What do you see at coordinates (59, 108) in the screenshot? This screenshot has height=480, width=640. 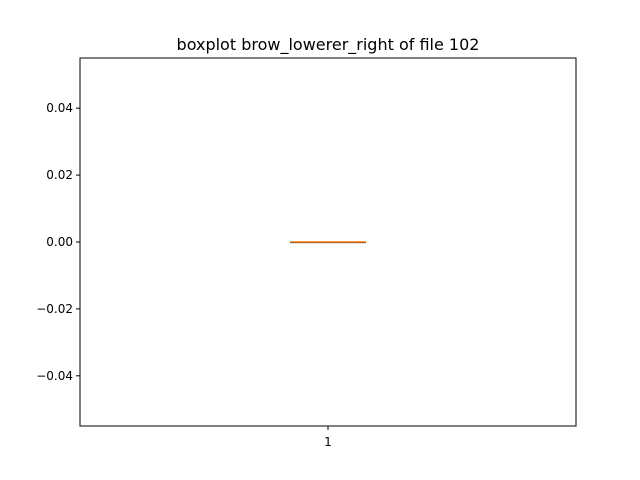 I see `y-tick-label: 0.04` at bounding box center [59, 108].